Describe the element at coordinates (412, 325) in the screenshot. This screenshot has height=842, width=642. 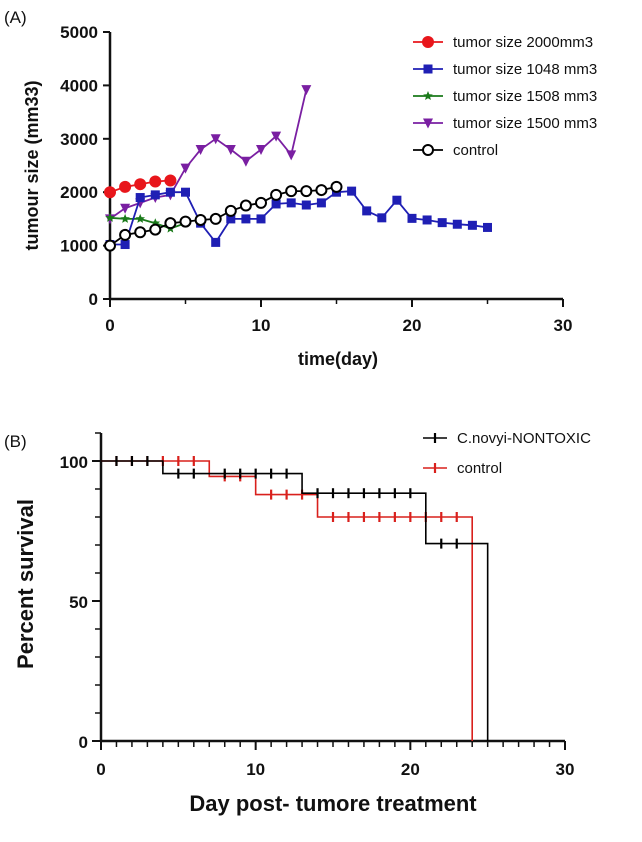
I see `panel-a-x-tick-label: 20` at that location.